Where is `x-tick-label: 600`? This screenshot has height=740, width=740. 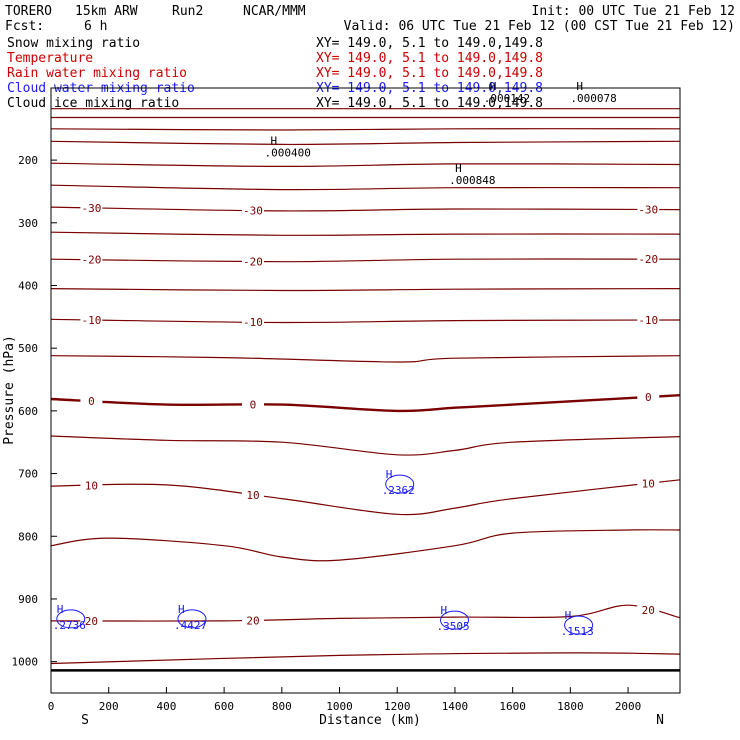 x-tick-label: 600 is located at coordinates (224, 706).